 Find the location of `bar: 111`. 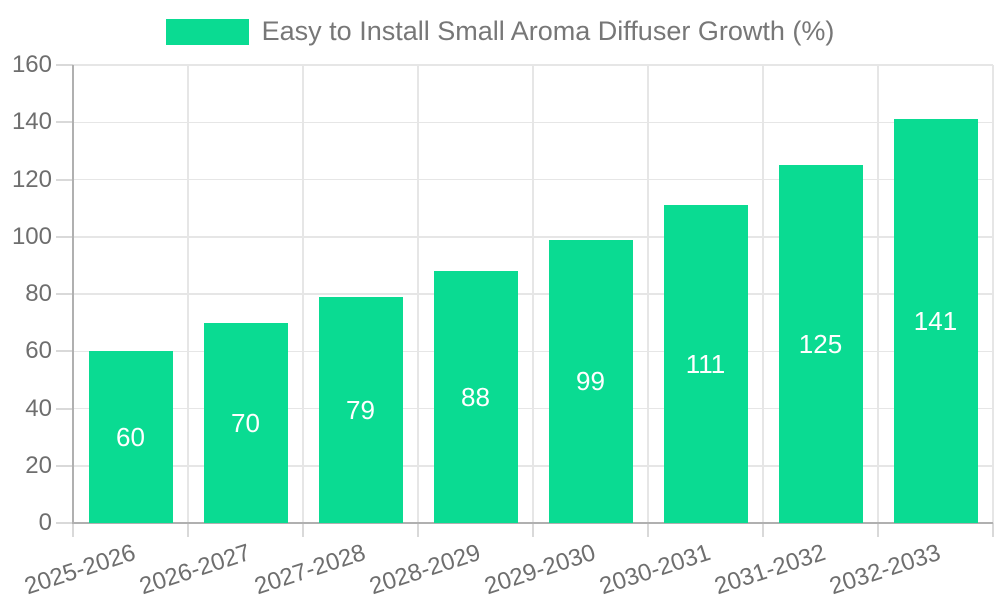

bar: 111 is located at coordinates (705, 364).